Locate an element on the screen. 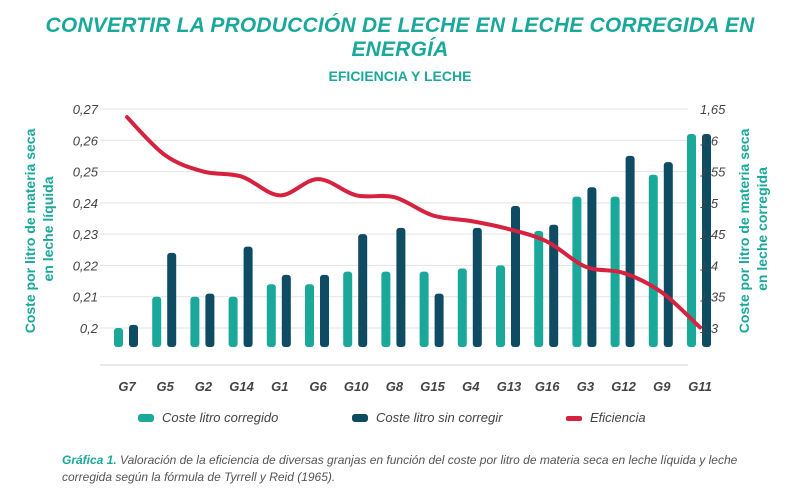 The height and width of the screenshot is (500, 800). y2-tick-label: 1,4 is located at coordinates (709, 265).